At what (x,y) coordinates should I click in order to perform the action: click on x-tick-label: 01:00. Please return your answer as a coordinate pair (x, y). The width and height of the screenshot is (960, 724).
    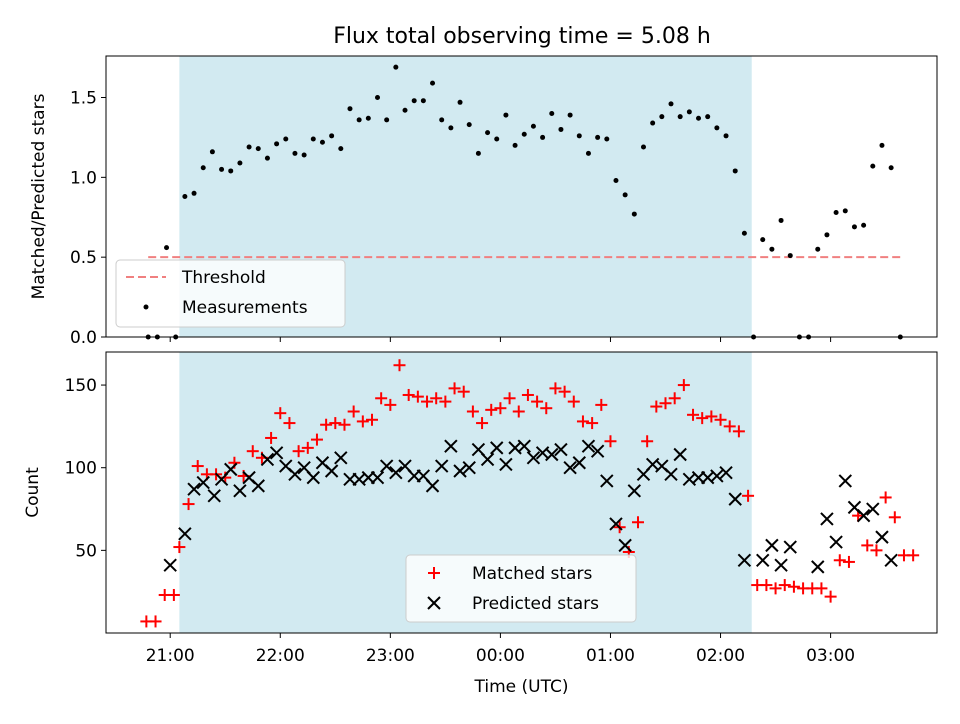
    Looking at the image, I should click on (610, 656).